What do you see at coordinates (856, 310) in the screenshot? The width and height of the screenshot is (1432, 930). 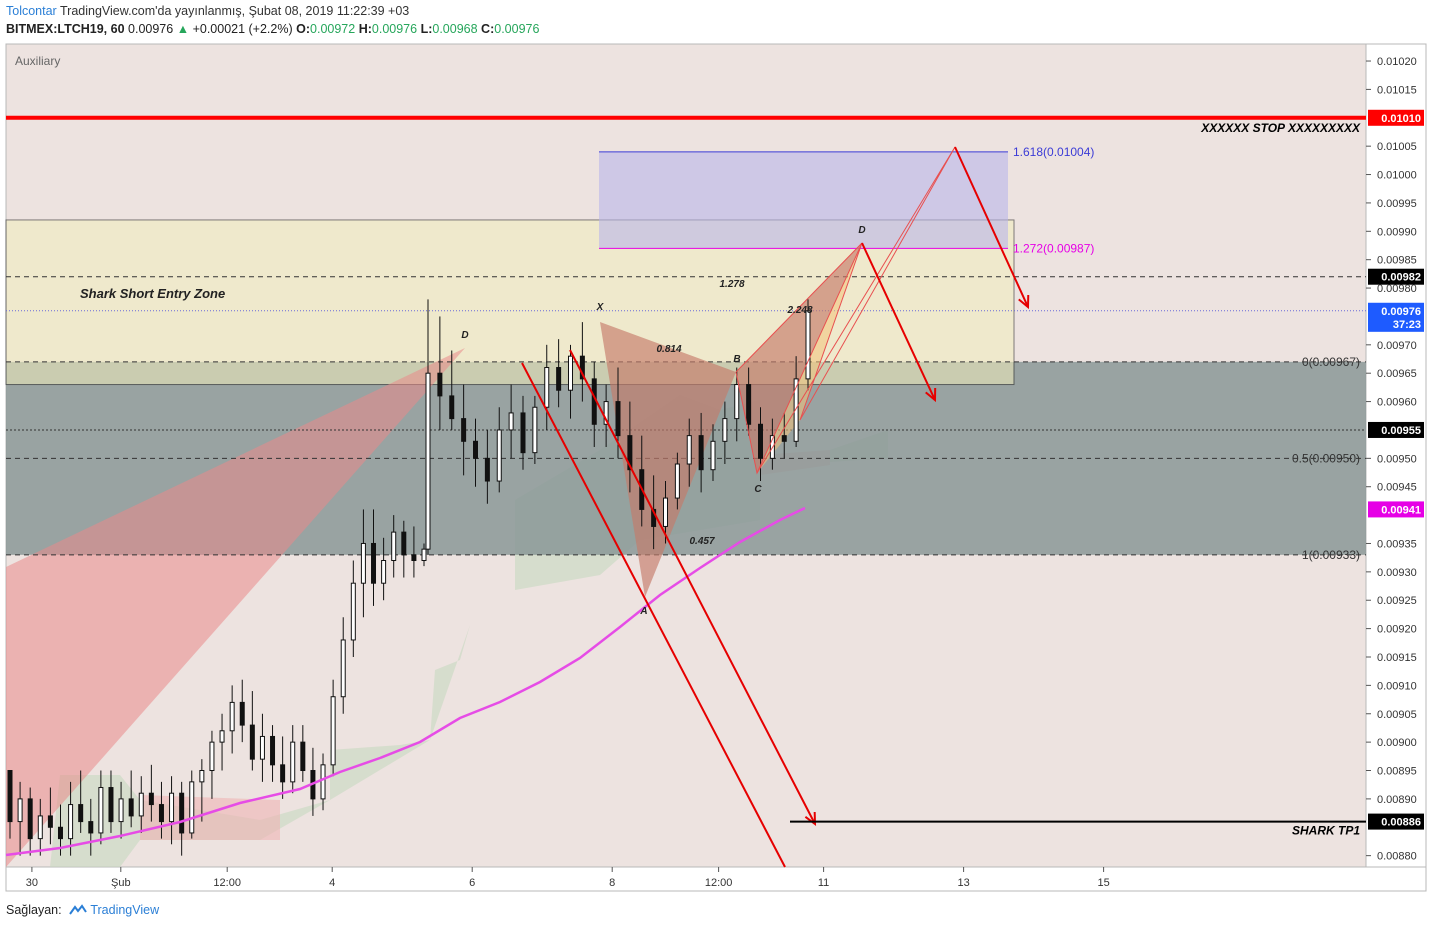 I see `harmonic-outline` at bounding box center [856, 310].